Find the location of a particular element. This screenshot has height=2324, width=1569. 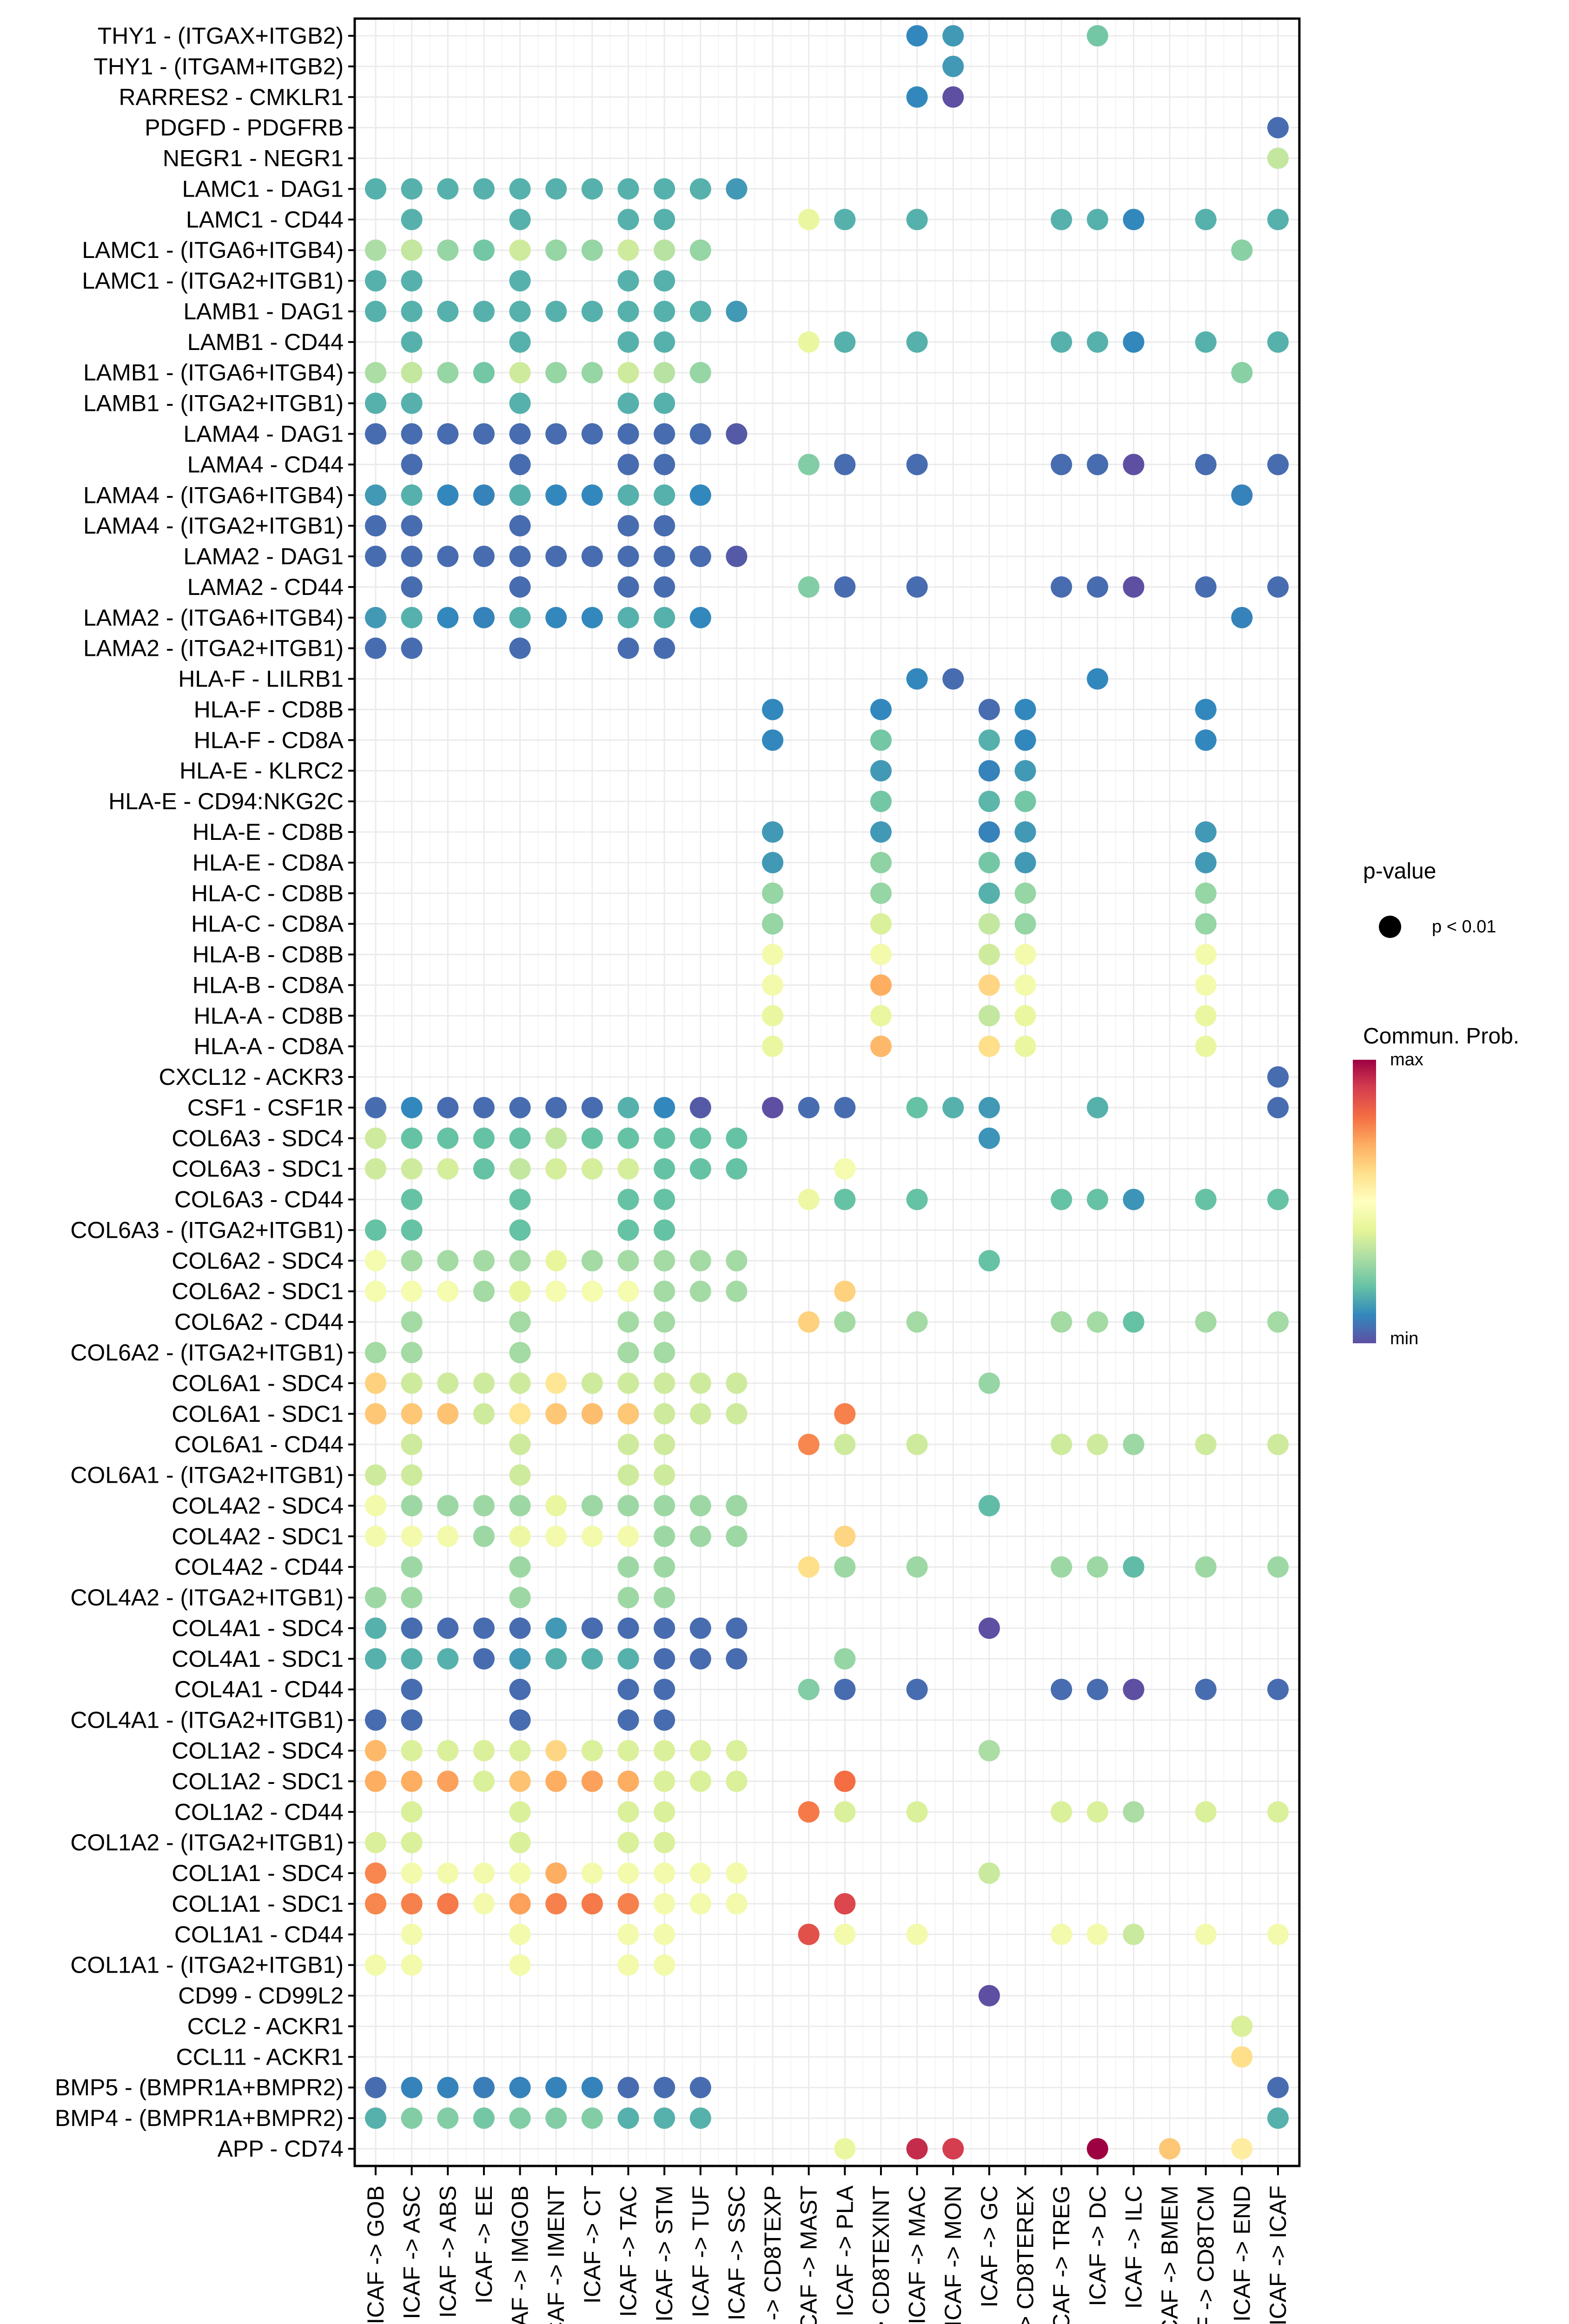

y-tick-label: COL6A1 - (ITGA2+ITGB1) is located at coordinates (207, 1475).